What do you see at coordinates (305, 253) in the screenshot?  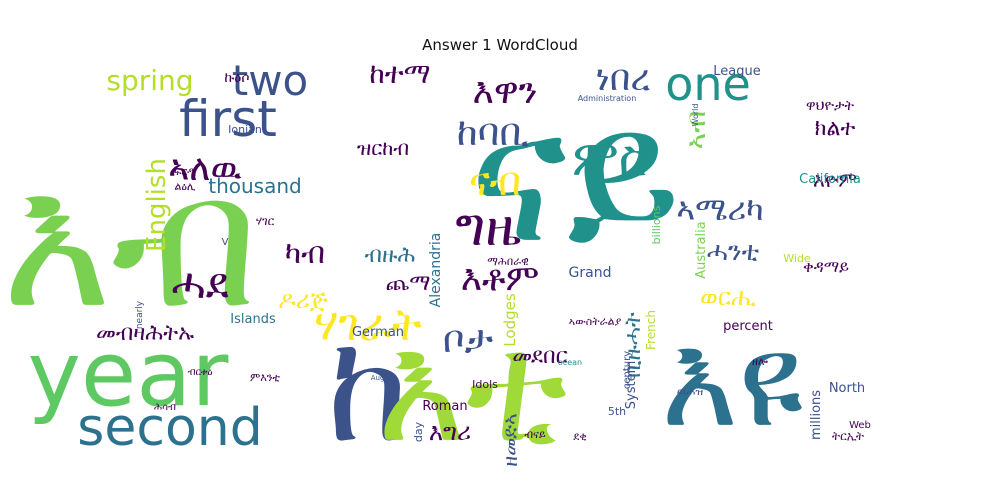 I see `word-26: ካብ` at bounding box center [305, 253].